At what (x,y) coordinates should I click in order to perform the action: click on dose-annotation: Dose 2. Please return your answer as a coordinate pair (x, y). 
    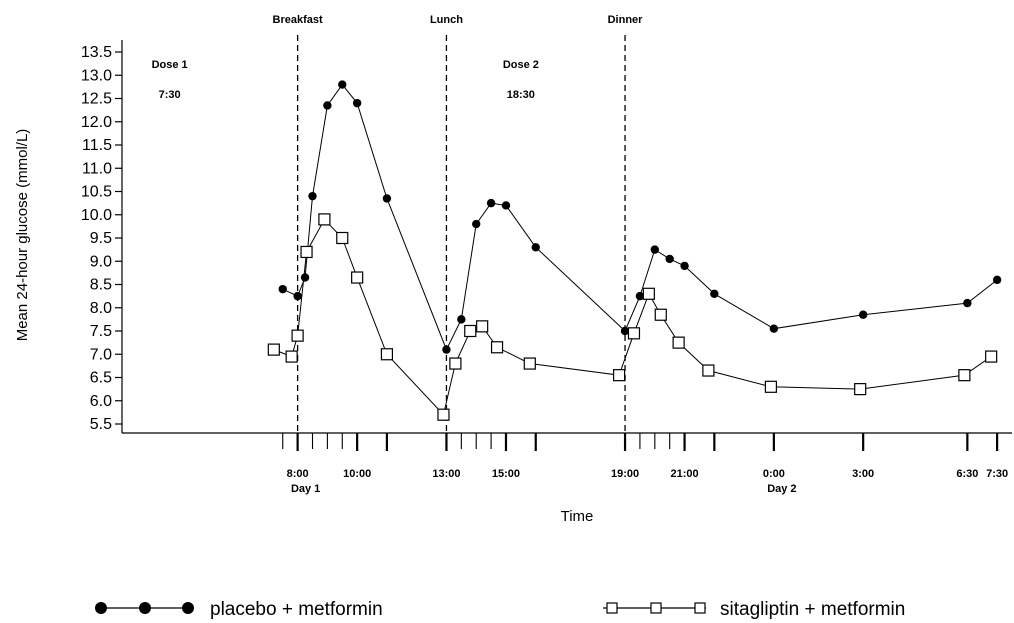
    Looking at the image, I should click on (521, 65).